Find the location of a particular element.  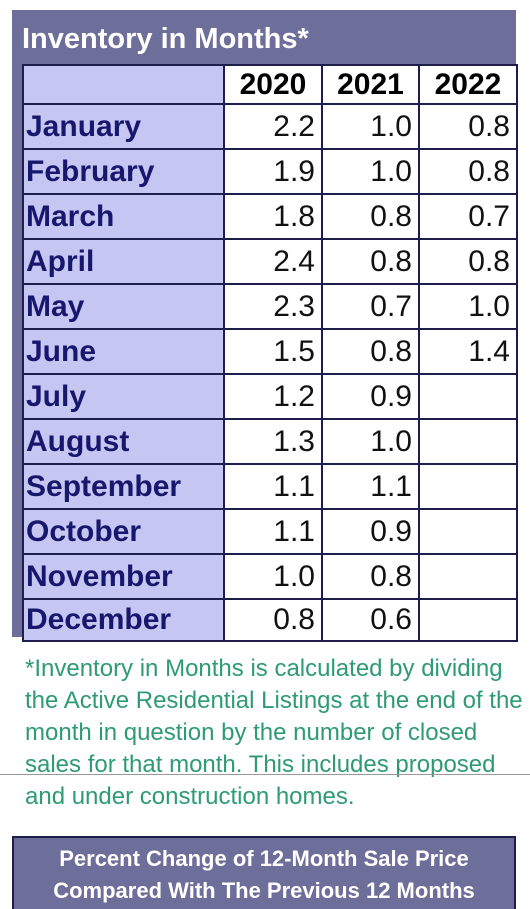

table-row: May 2.3 0.7 1.0 is located at coordinates (270, 306).